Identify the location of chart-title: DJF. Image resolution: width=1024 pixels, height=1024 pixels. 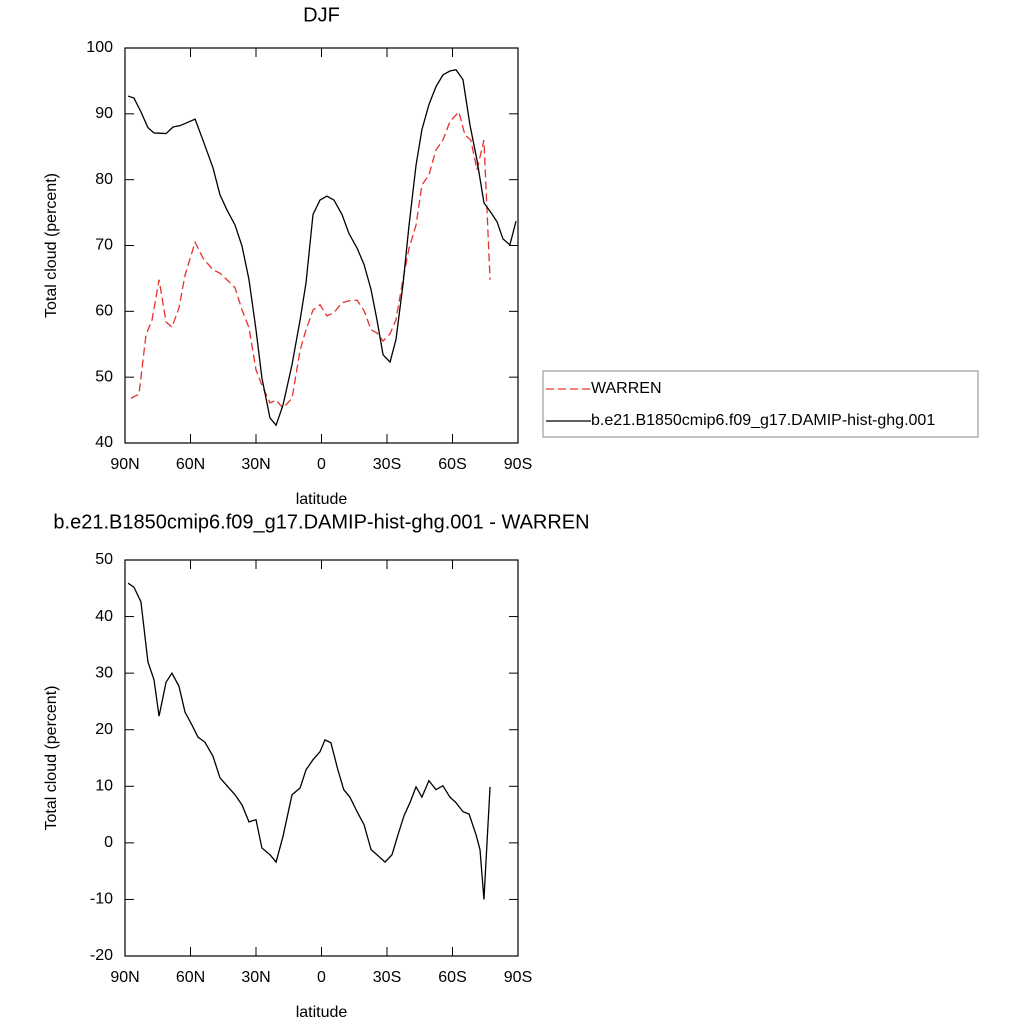
(321, 15).